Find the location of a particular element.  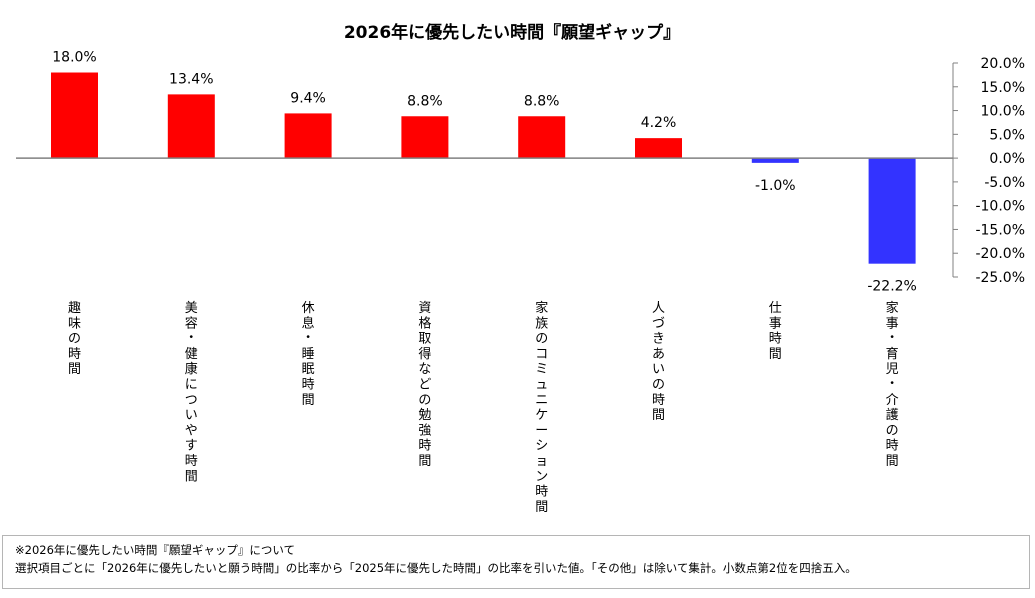

data-label: 13.4% is located at coordinates (191, 79).